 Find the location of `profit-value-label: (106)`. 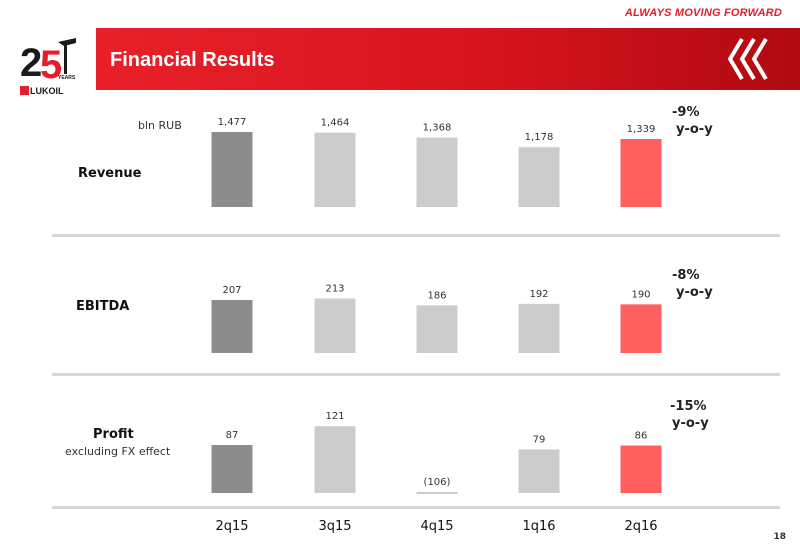

profit-value-label: (106) is located at coordinates (437, 482).